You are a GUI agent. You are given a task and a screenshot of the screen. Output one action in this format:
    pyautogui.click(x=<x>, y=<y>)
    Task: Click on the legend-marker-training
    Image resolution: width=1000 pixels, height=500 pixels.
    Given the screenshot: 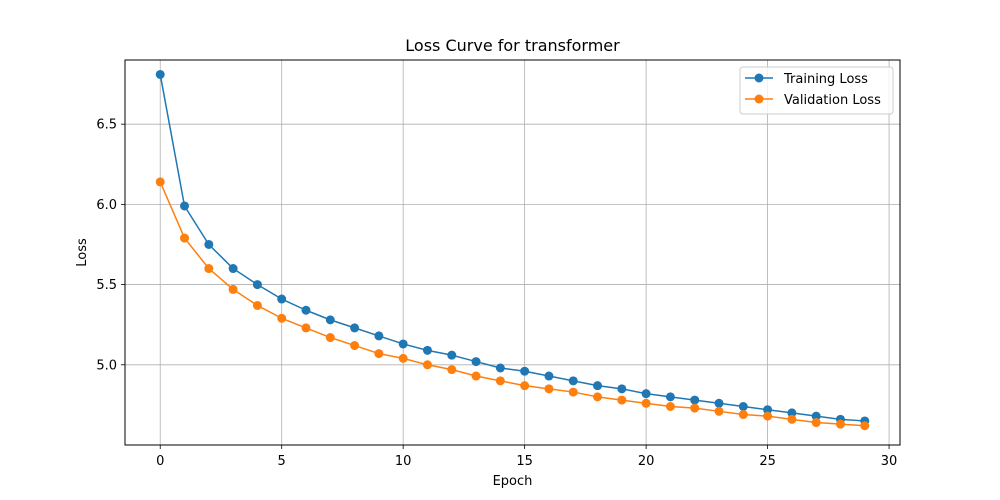 What is the action you would take?
    pyautogui.click(x=759, y=78)
    